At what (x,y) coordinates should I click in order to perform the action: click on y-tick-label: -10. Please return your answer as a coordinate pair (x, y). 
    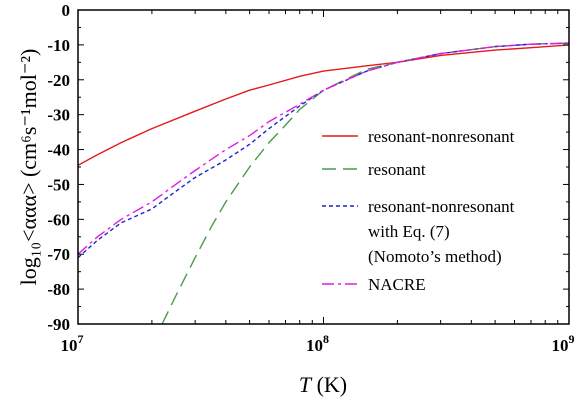
    Looking at the image, I should click on (58, 45).